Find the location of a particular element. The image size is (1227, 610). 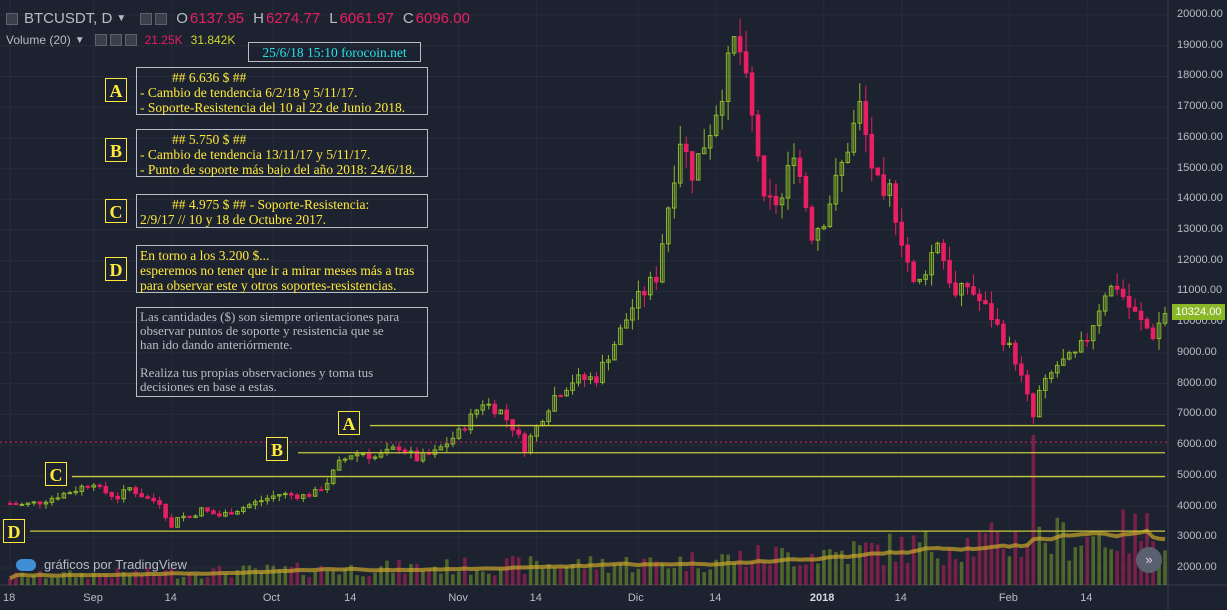

y-tick-label: 20000.00 is located at coordinates (1200, 14).